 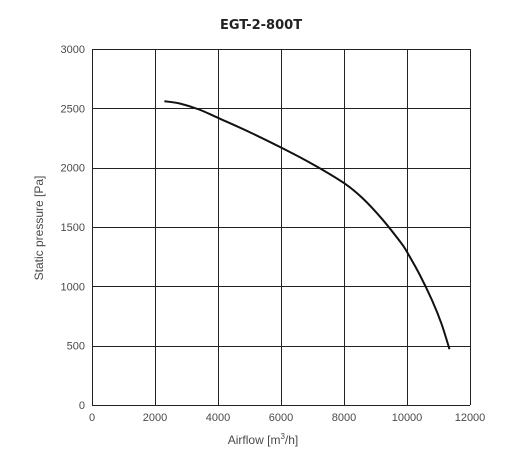 I want to click on x-tick-label: 10000, so click(x=407, y=418).